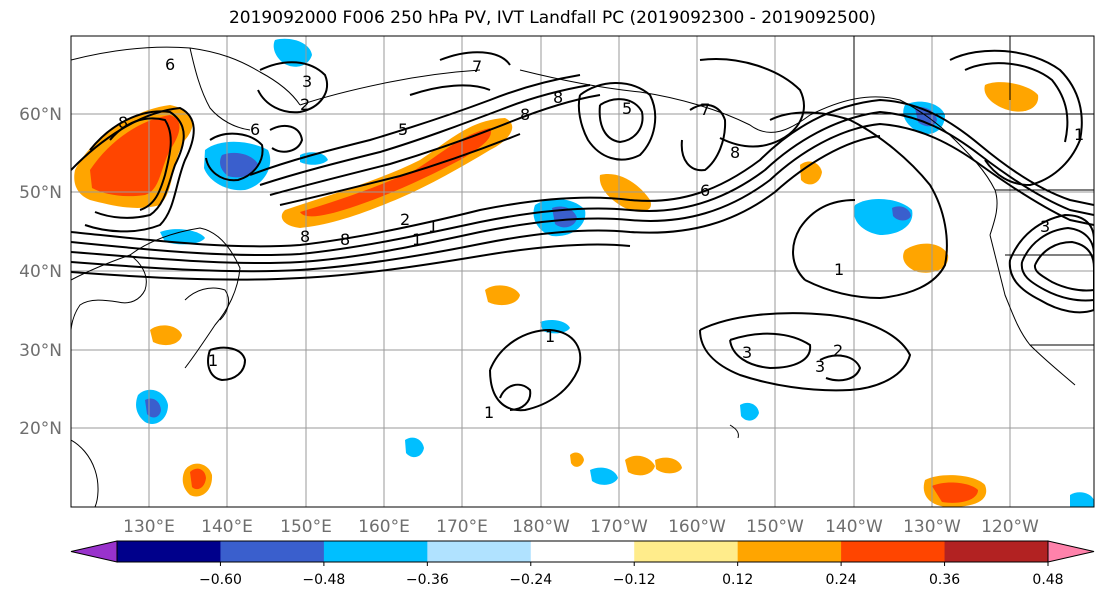 The height and width of the screenshot is (601, 1105). Describe the element at coordinates (384, 527) in the screenshot. I see `lon-label: 160°E` at that location.